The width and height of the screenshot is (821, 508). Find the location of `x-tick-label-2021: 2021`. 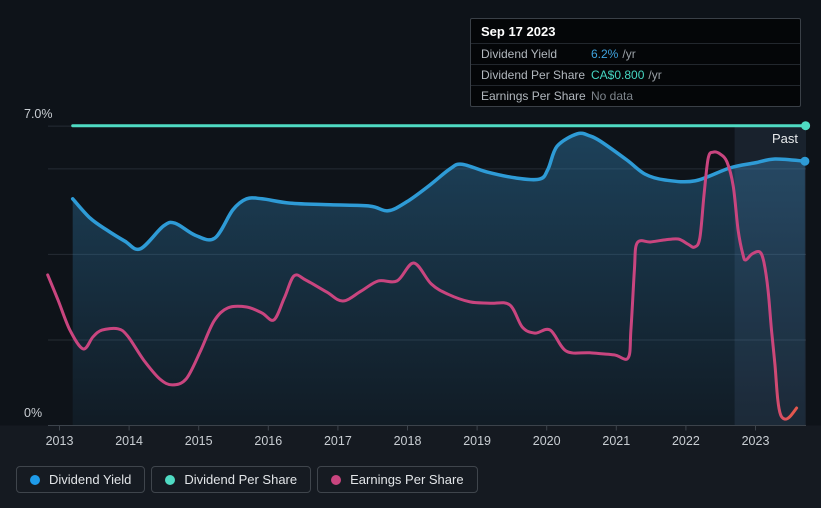

x-tick-label-2021: 2021 is located at coordinates (616, 441).